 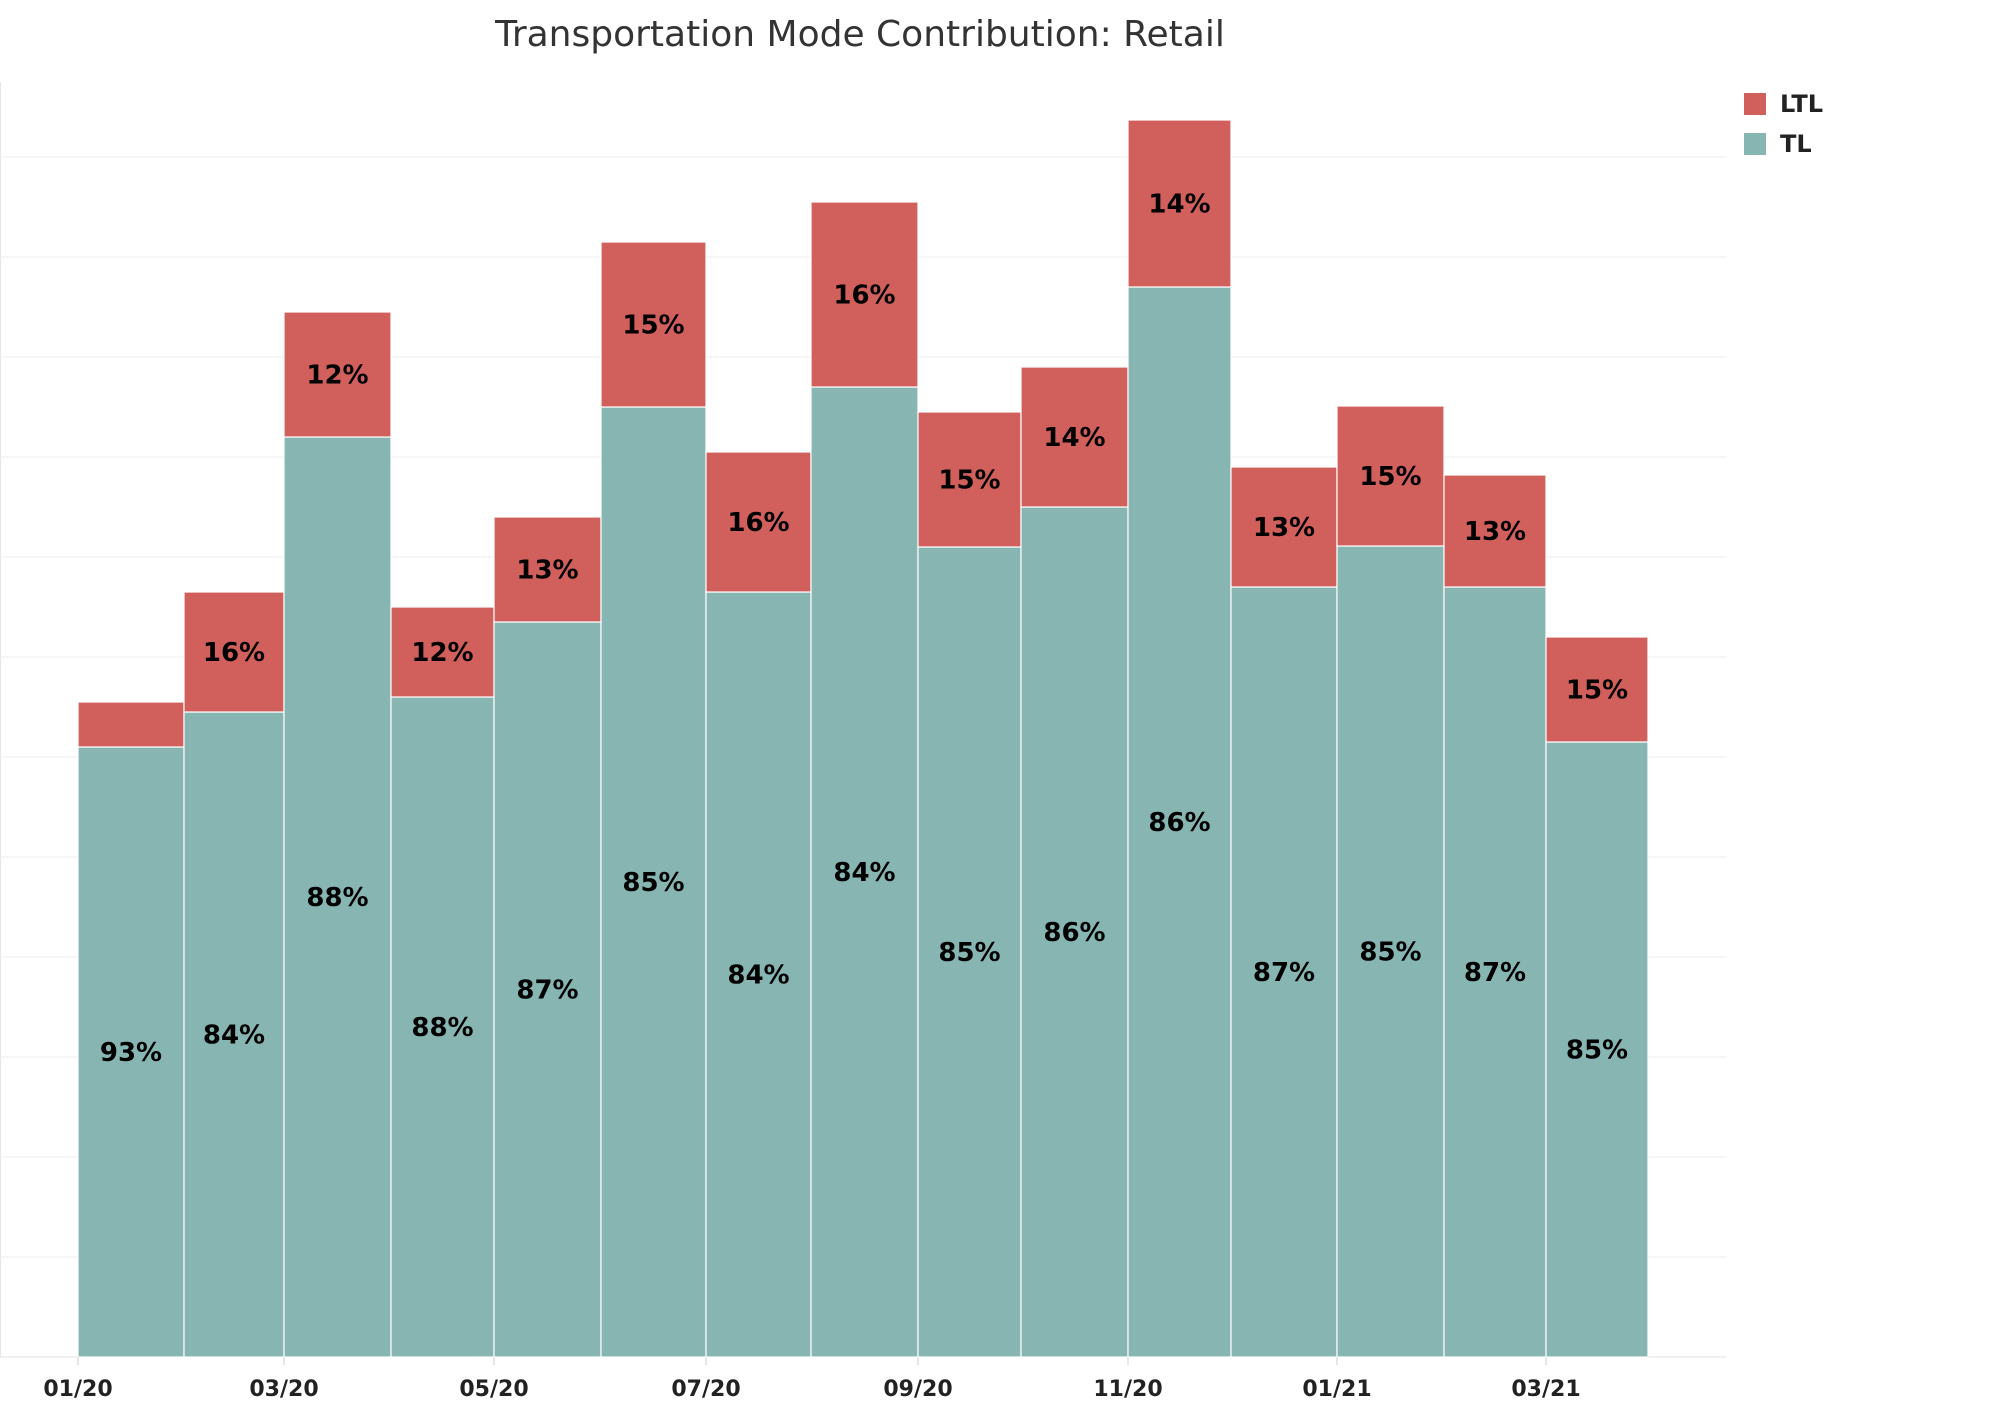 What do you see at coordinates (77, 1389) in the screenshot?
I see `x-tick-label: 01/20` at bounding box center [77, 1389].